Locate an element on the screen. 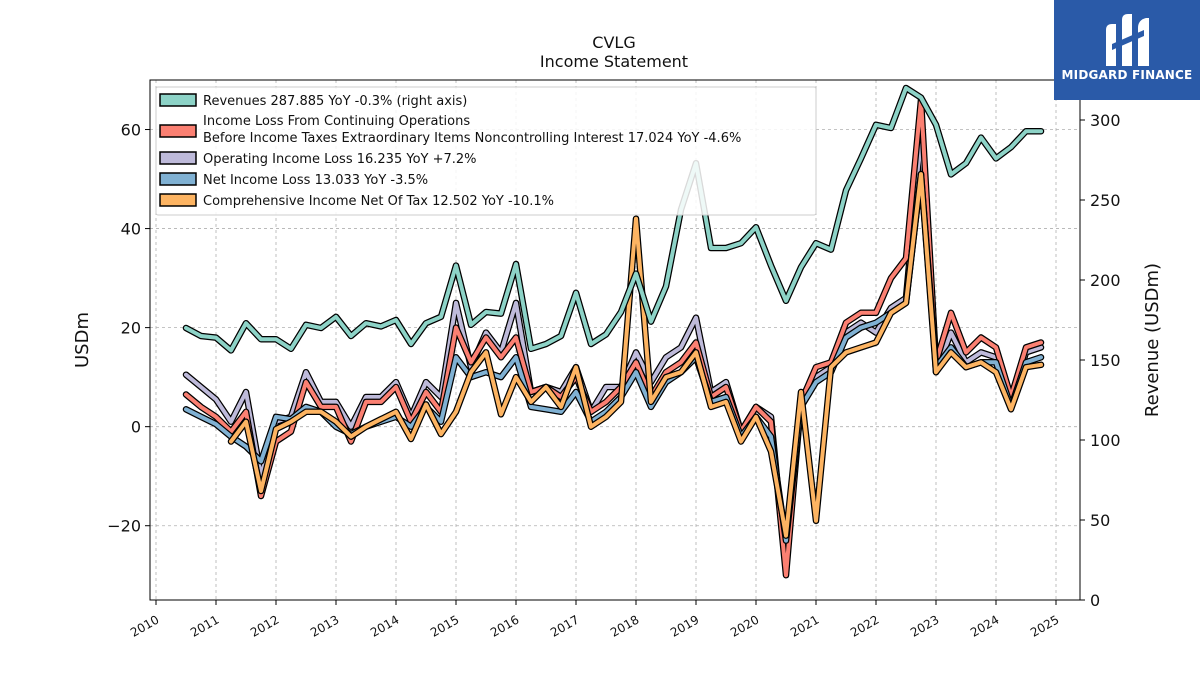 This screenshot has height=675, width=1200. y-tick-label: 20 is located at coordinates (131, 328).